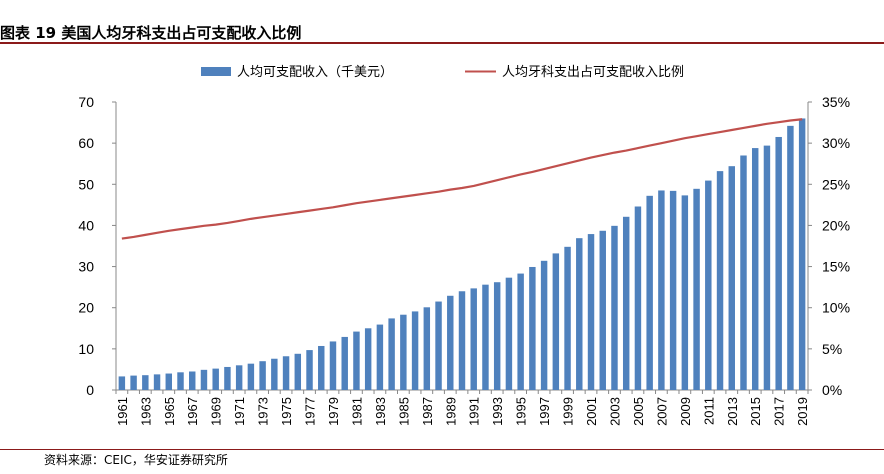 Image resolution: width=884 pixels, height=474 pixels. What do you see at coordinates (450, 411) in the screenshot?
I see `x-tick-label: 1989` at bounding box center [450, 411].